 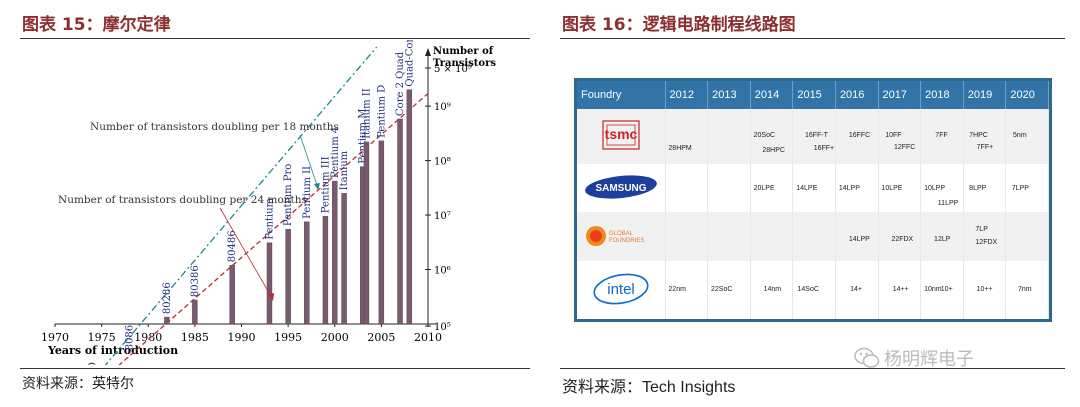 What do you see at coordinates (621, 95) in the screenshot?
I see `header-foundry: Foundry` at bounding box center [621, 95].